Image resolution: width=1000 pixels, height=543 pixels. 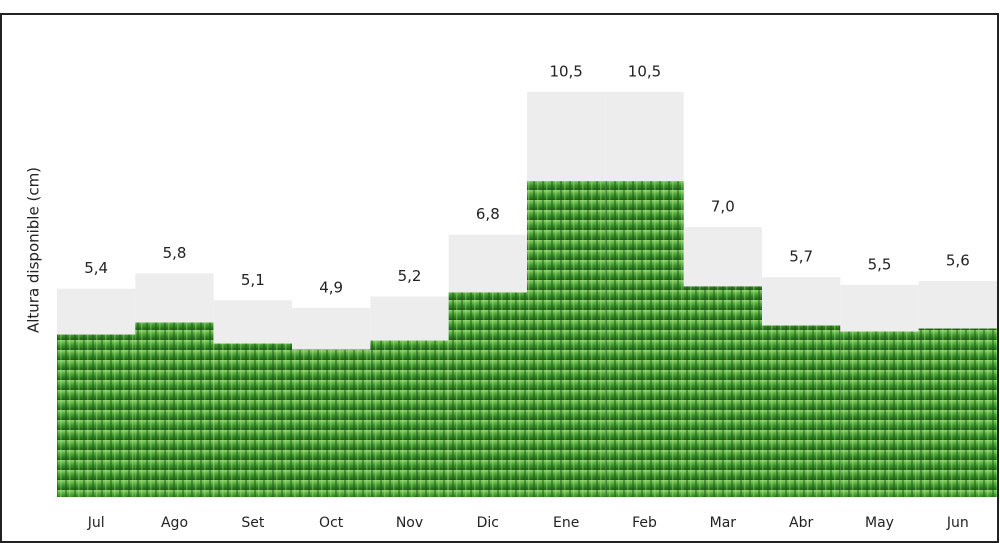 I want to click on x-tick-label: Dic, so click(x=488, y=523).